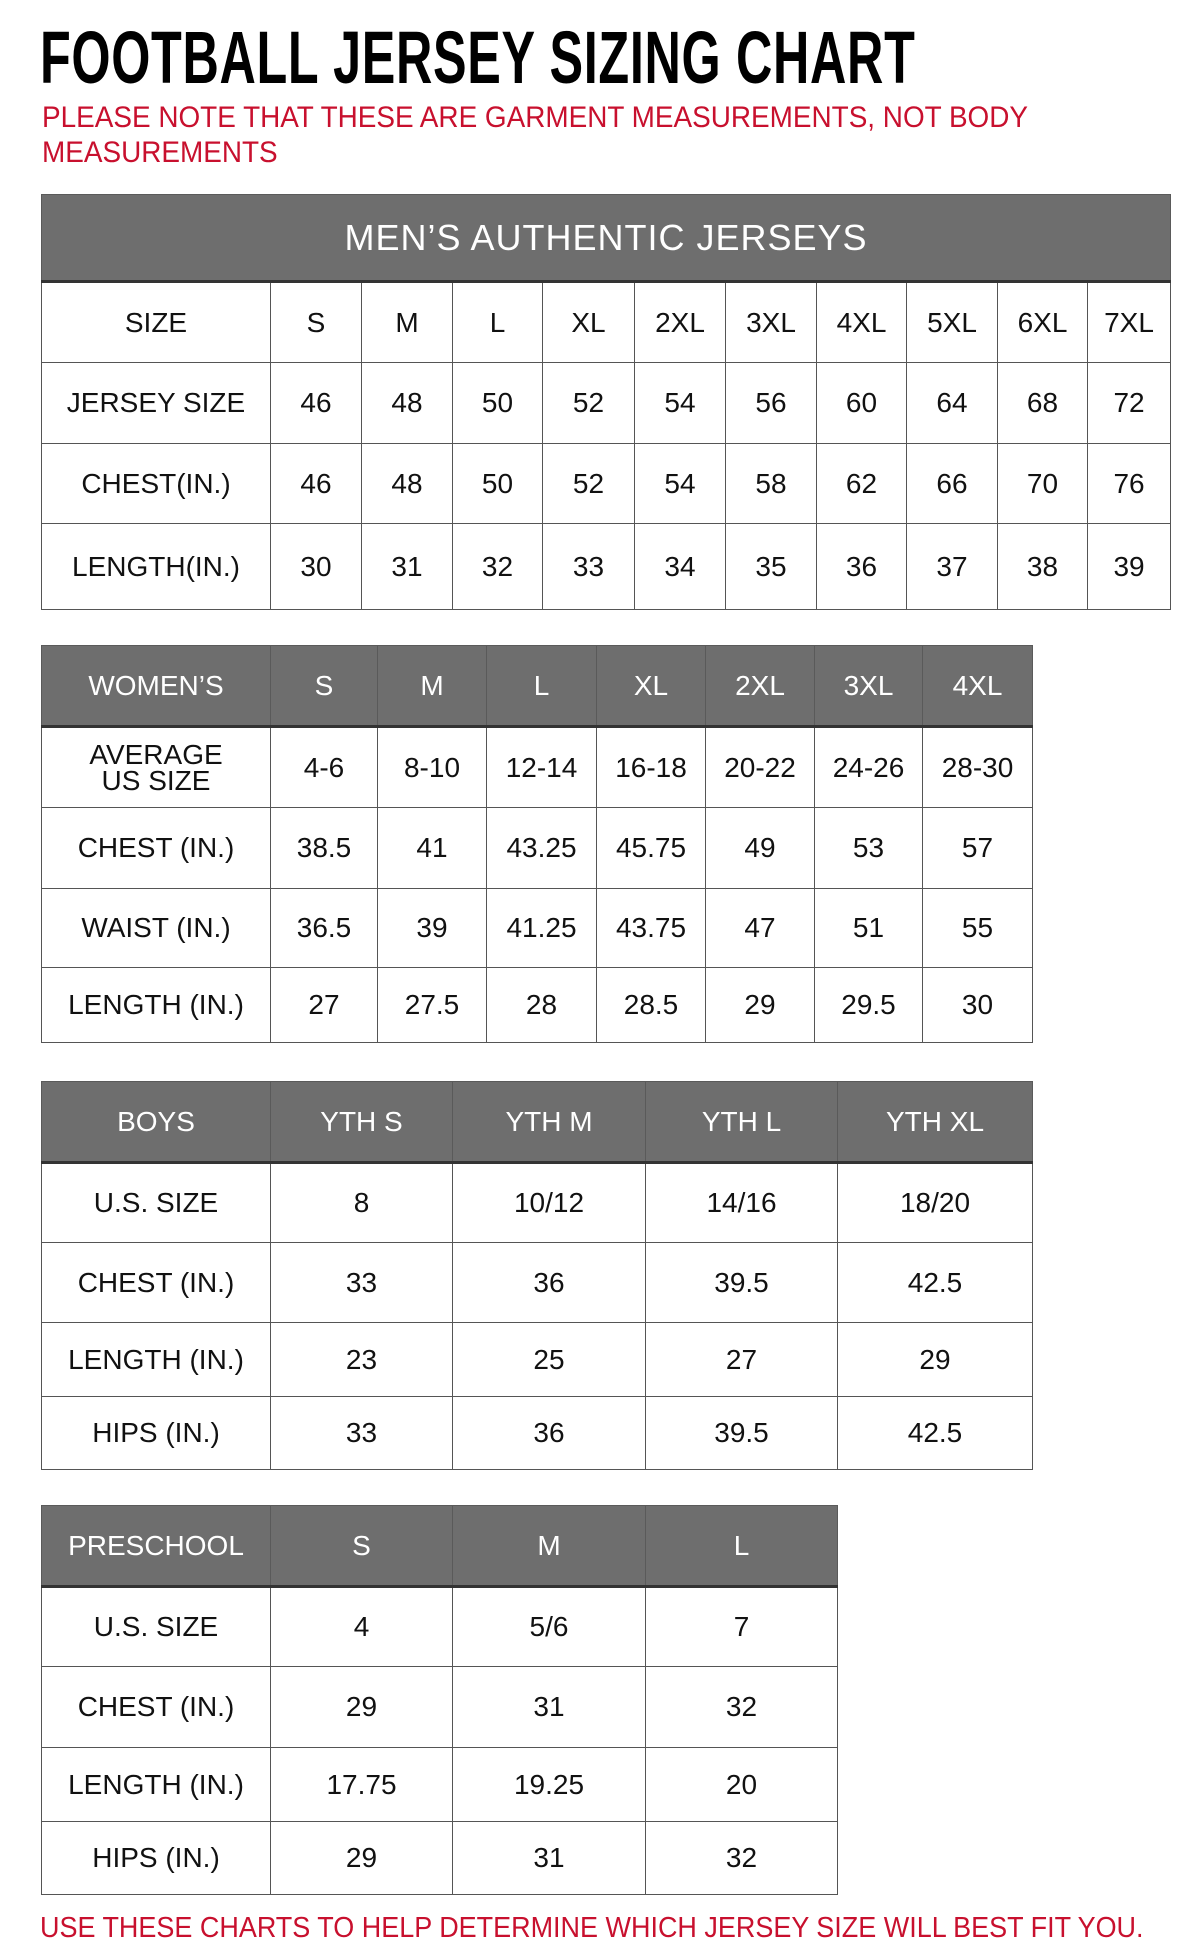 This screenshot has height=1945, width=1200. I want to click on table-row: LENGTH(IN.) 30 31 32 33 34 35 36 37 38 39, so click(606, 566).